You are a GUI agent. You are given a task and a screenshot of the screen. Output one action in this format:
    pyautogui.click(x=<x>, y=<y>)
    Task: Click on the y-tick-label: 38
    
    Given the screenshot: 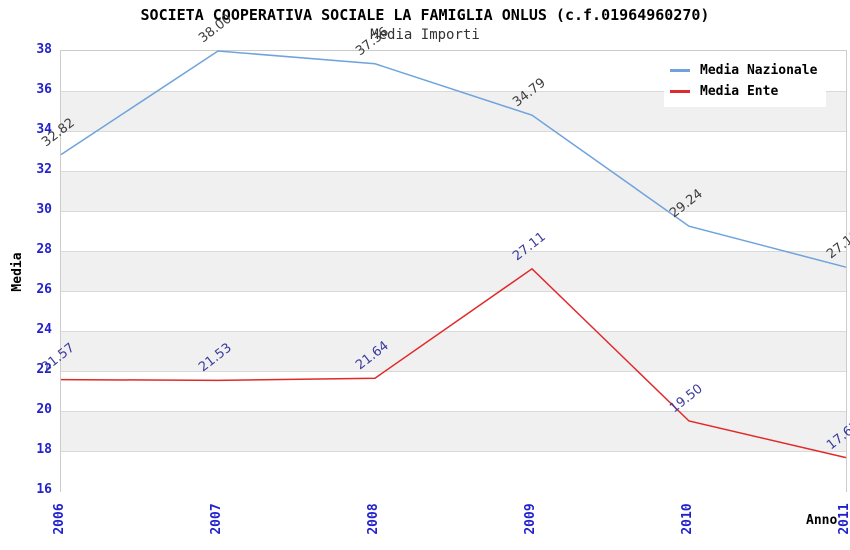 What is the action you would take?
    pyautogui.click(x=44, y=49)
    